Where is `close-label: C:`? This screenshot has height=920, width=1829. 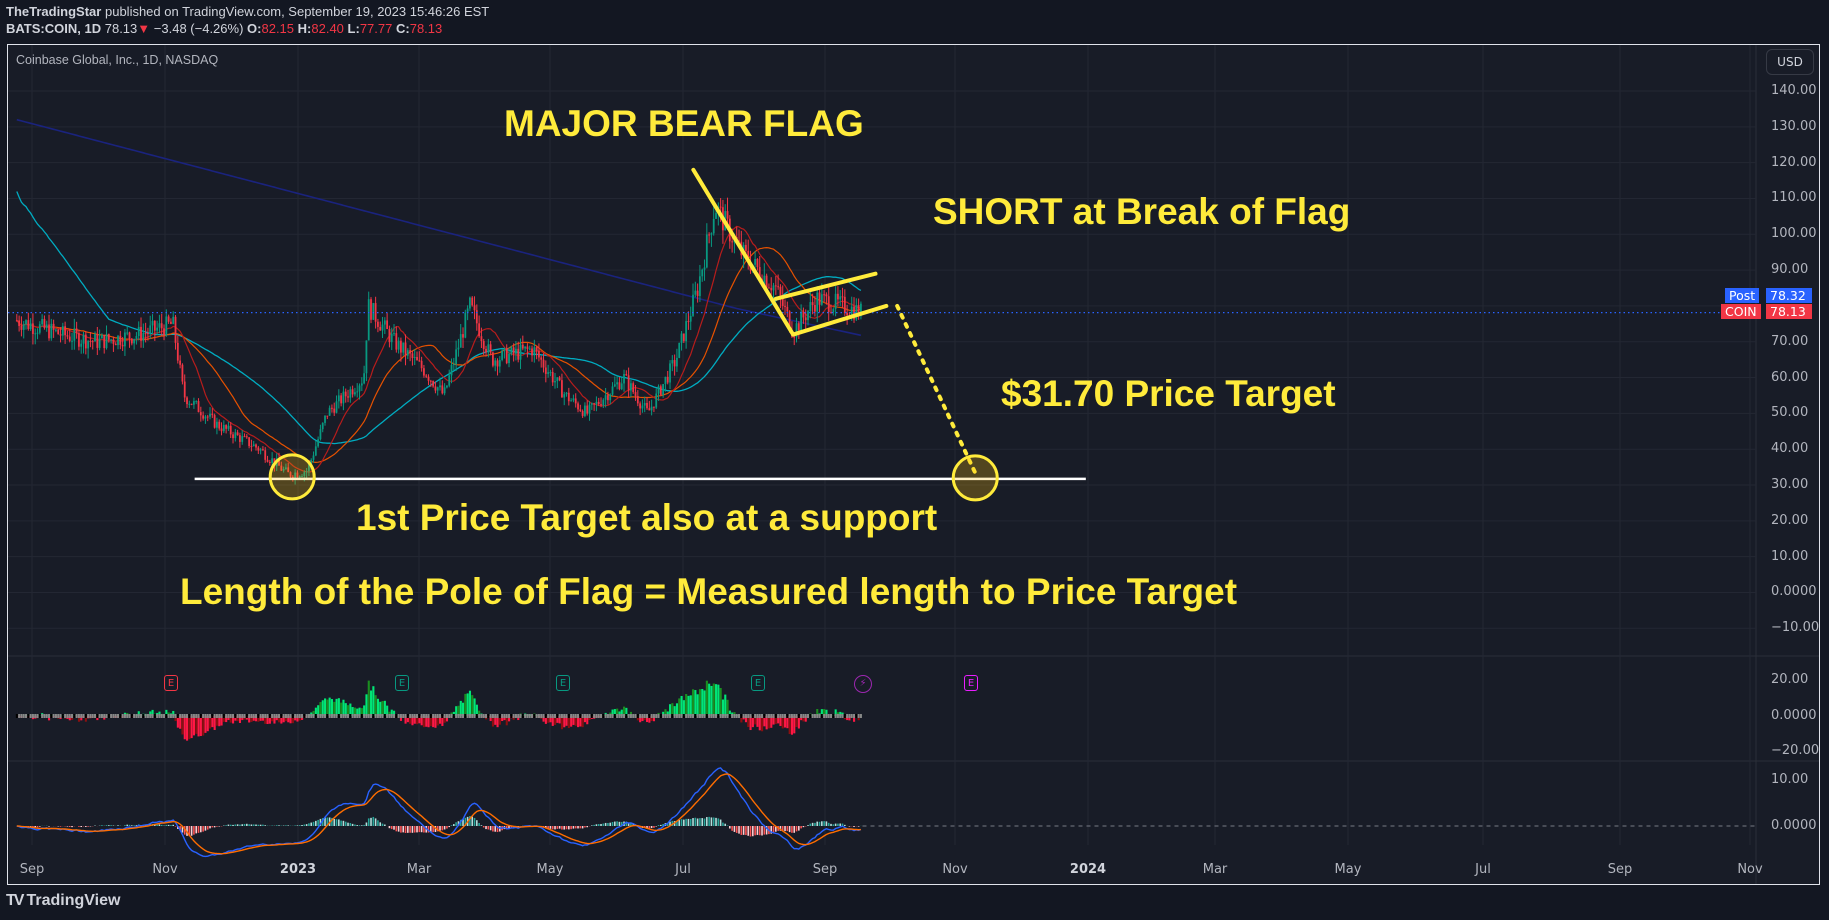
close-label: C: is located at coordinates (403, 28).